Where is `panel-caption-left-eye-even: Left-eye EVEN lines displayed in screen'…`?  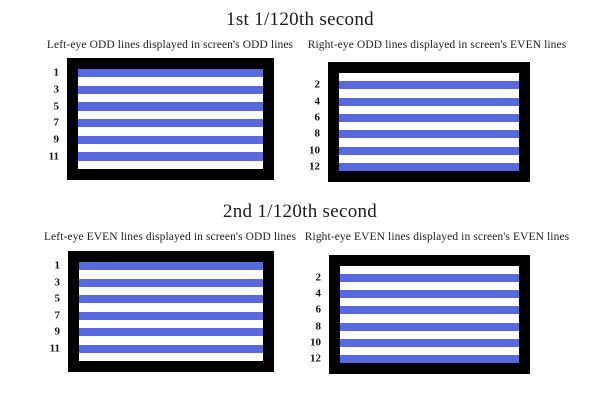
panel-caption-left-eye-even: Left-eye EVEN lines displayed in screen'… is located at coordinates (170, 237).